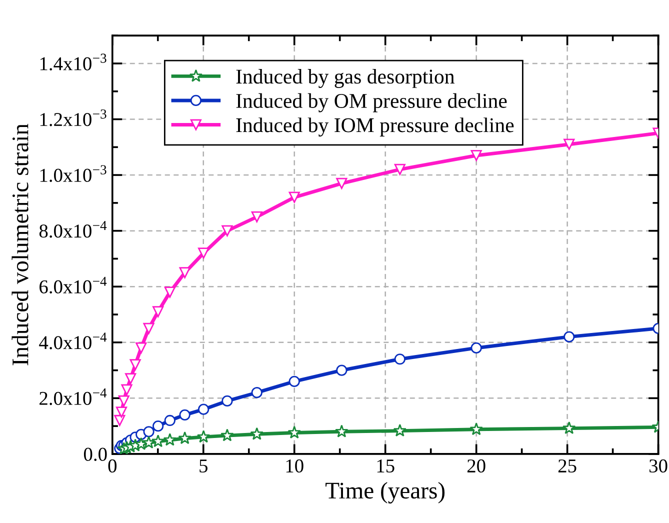 The height and width of the screenshot is (523, 669). Describe the element at coordinates (385, 466) in the screenshot. I see `x-tick-label: 15` at that location.